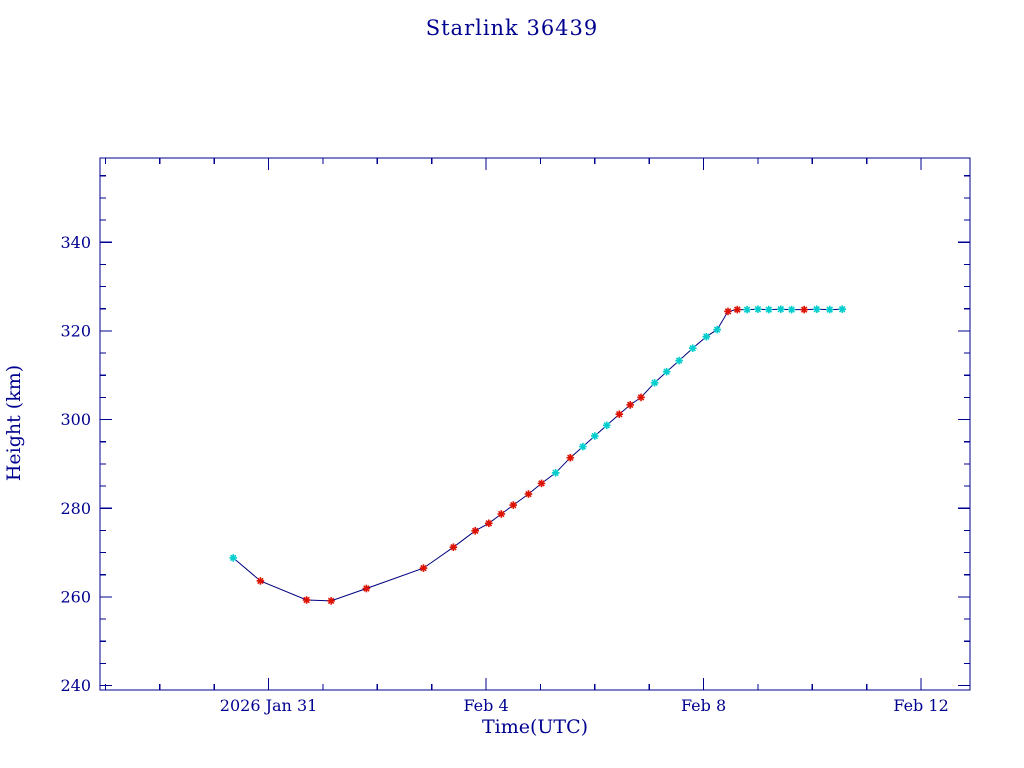 The width and height of the screenshot is (1024, 768). Describe the element at coordinates (703, 705) in the screenshot. I see `x-tick-label: Feb 8` at that location.